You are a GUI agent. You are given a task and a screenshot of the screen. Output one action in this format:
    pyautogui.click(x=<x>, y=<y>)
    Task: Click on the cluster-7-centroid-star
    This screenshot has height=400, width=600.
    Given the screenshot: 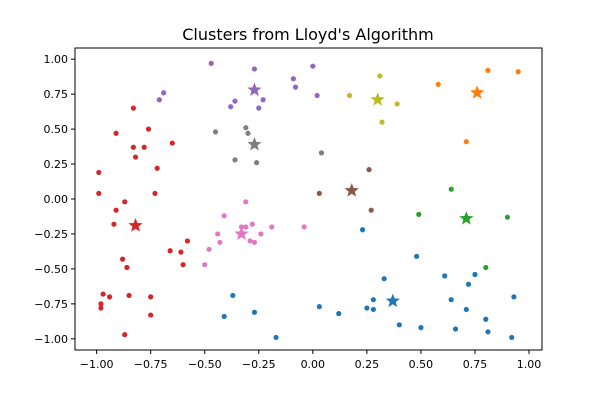 What is the action you would take?
    pyautogui.click(x=254, y=143)
    